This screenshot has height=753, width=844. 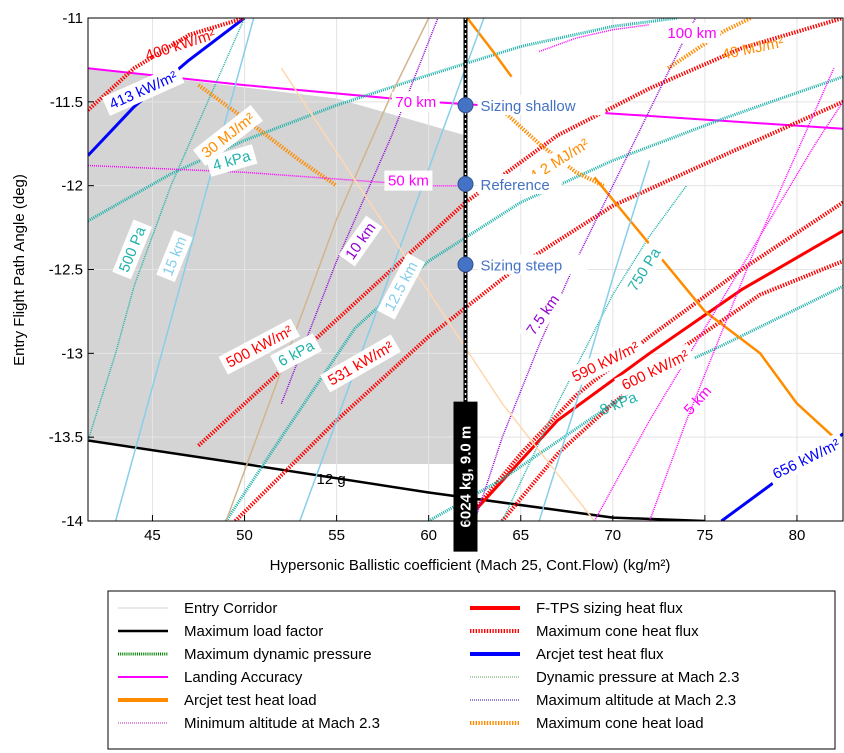 What do you see at coordinates (612, 535) in the screenshot?
I see `x-tick-label: 70` at bounding box center [612, 535].